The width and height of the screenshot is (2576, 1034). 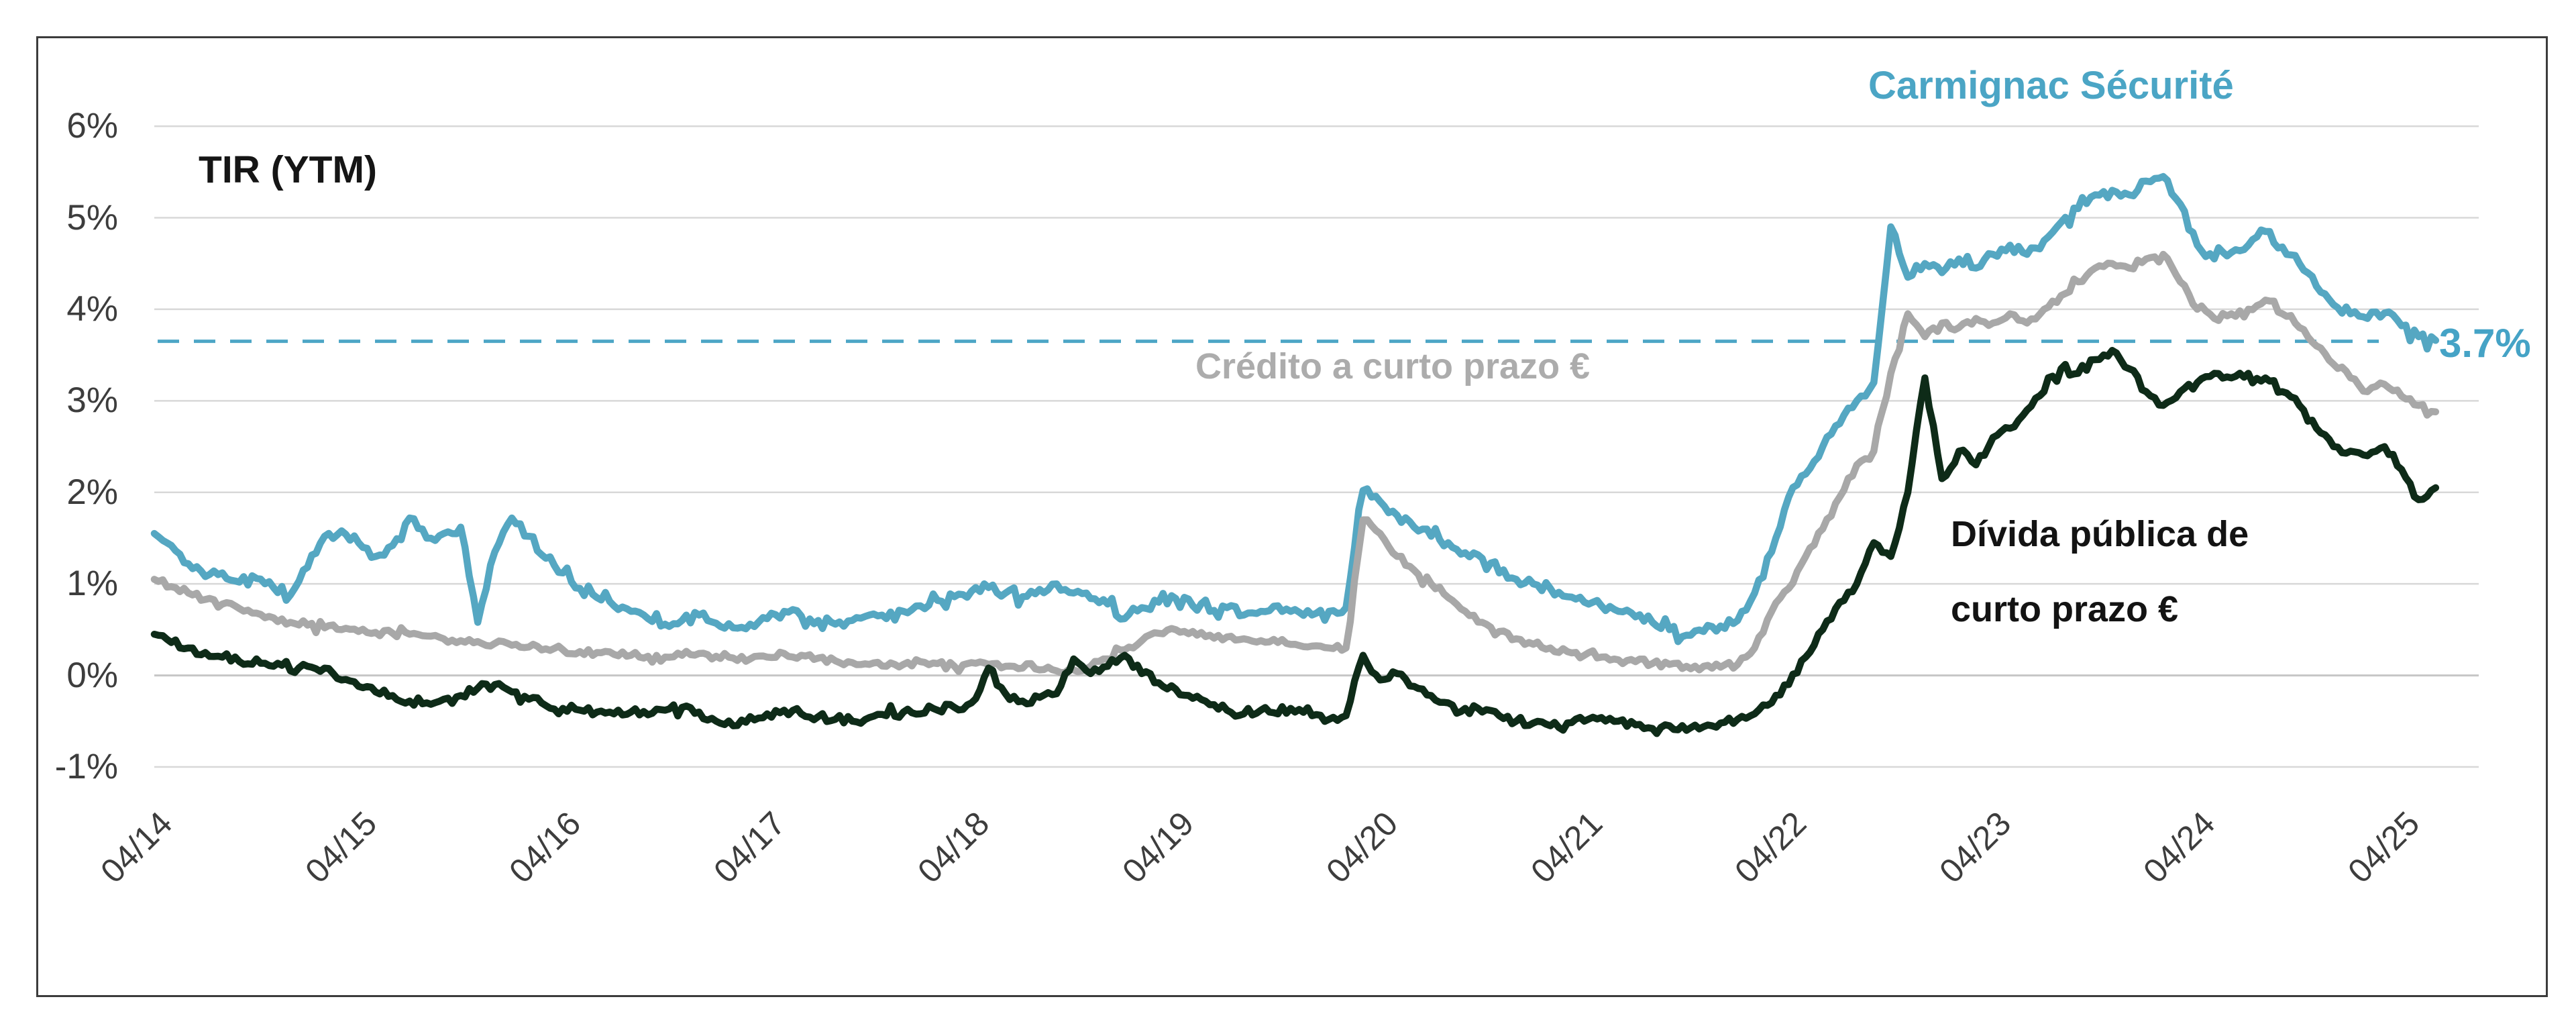 What do you see at coordinates (288, 169) in the screenshot?
I see `chart-title: TIR (YTM)` at bounding box center [288, 169].